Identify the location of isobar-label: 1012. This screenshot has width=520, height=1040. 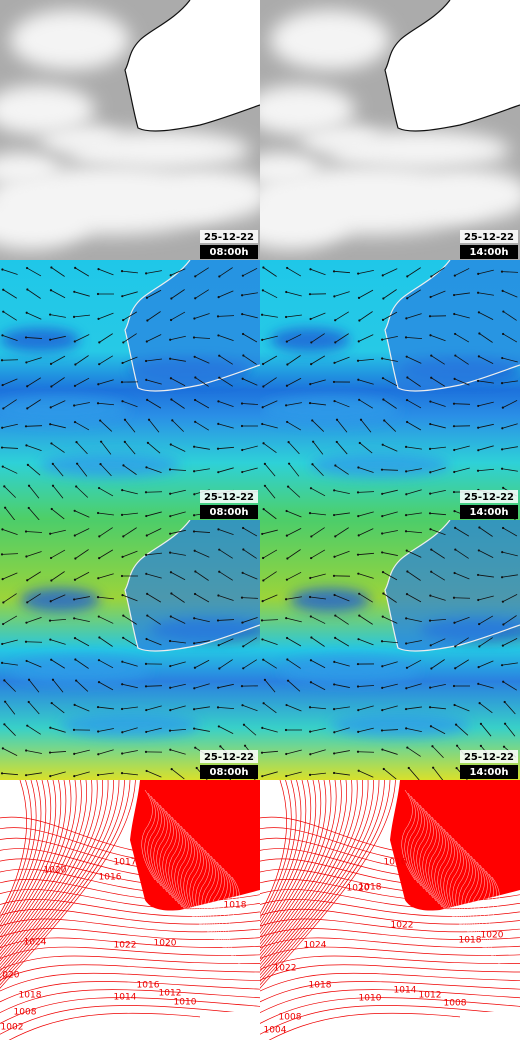
(430, 996).